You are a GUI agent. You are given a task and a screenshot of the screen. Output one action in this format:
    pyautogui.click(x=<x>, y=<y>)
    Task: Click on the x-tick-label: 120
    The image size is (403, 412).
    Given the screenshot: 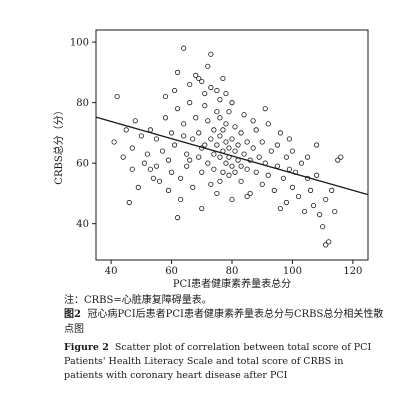 What is the action you would take?
    pyautogui.click(x=352, y=271)
    